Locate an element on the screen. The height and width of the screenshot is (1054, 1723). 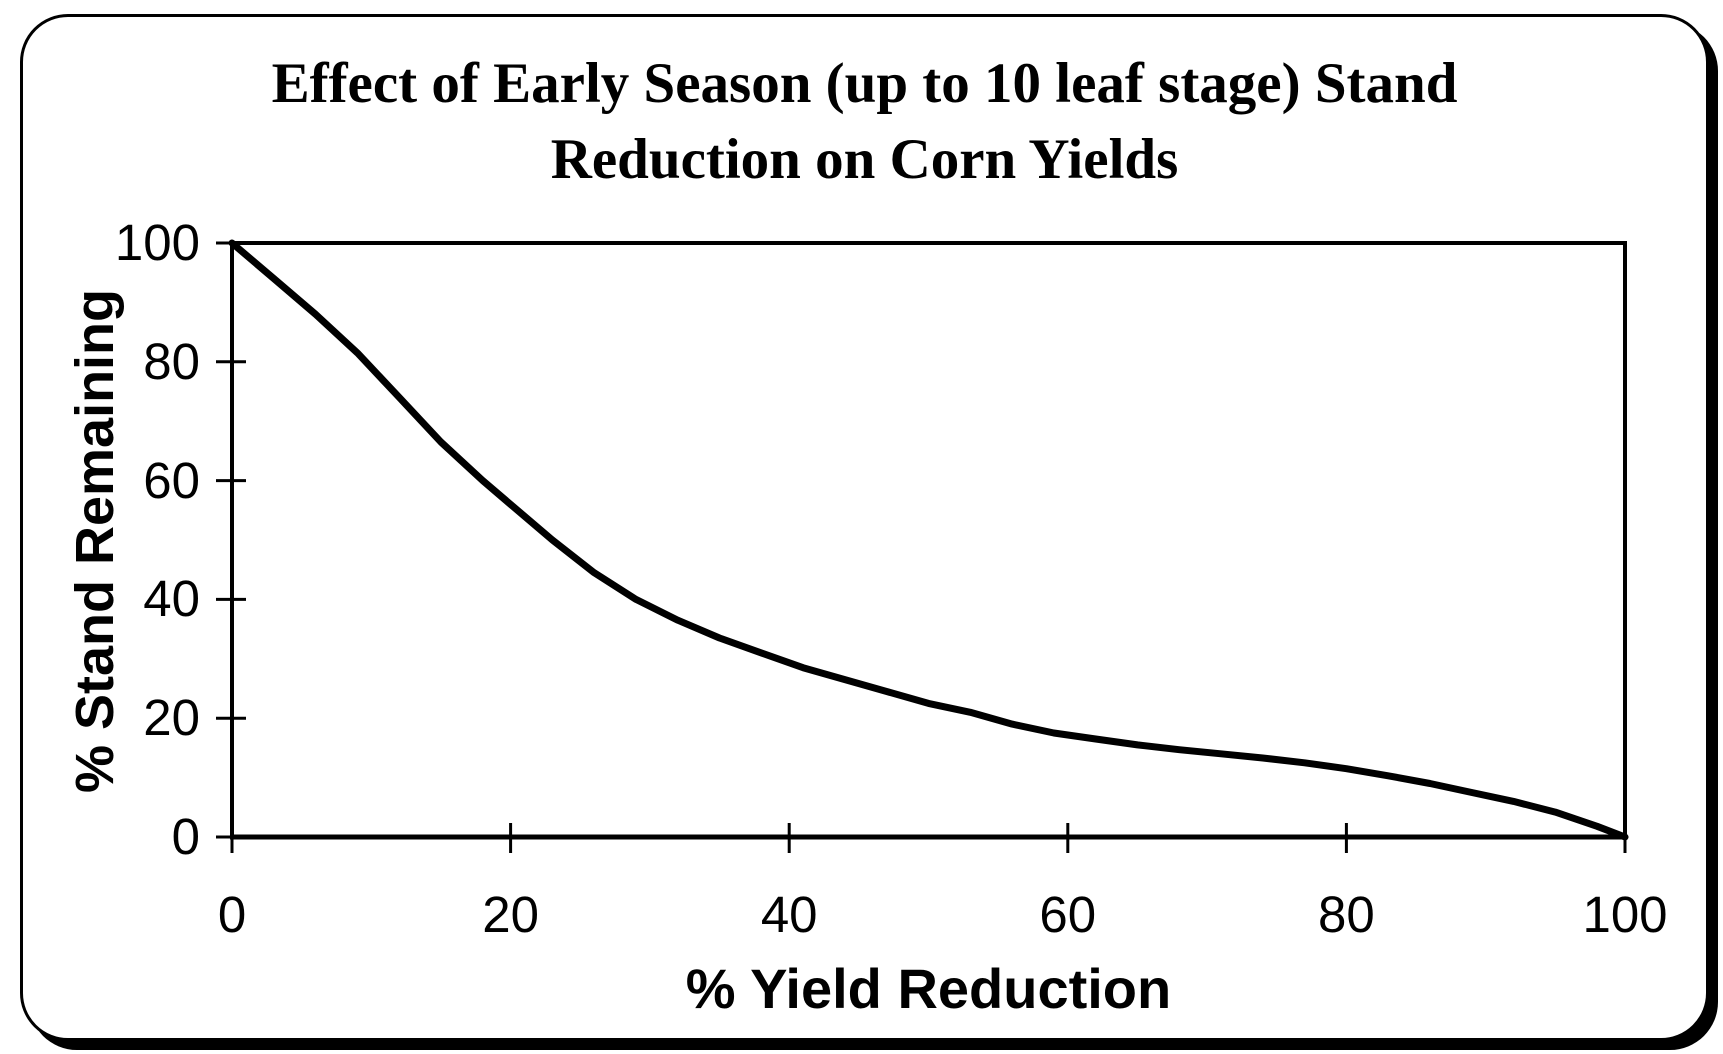
x-axis-title: % Yield Reduction is located at coordinates (928, 988).